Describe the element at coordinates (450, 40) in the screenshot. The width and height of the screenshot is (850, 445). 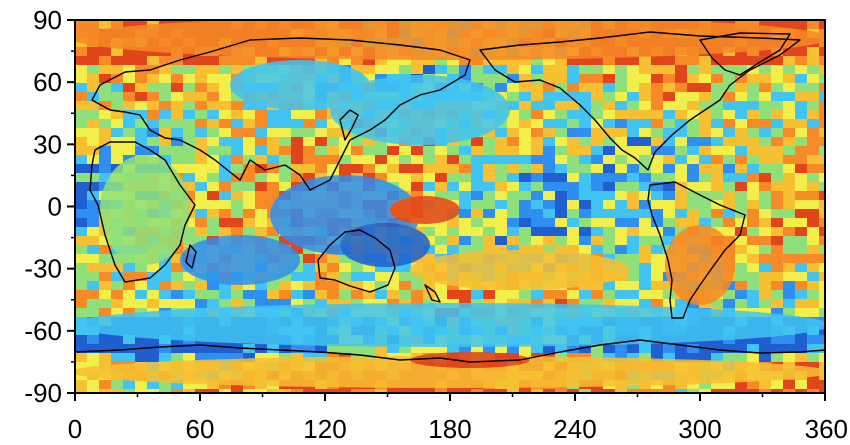
I see `arctic-warm-band` at that location.